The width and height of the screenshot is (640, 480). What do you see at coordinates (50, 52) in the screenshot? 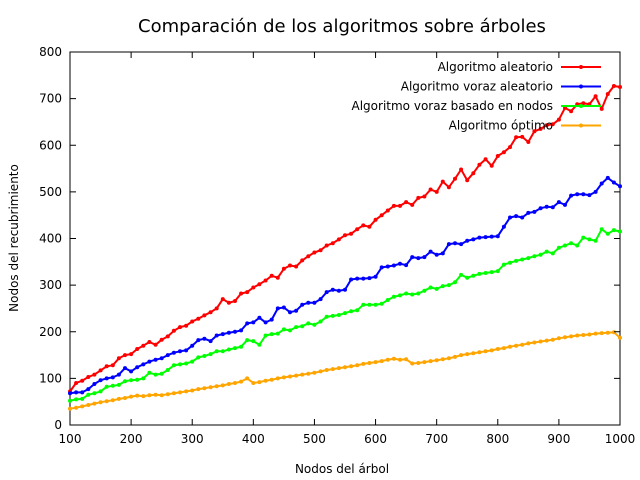
I see `y-tick-label: 800` at bounding box center [50, 52].